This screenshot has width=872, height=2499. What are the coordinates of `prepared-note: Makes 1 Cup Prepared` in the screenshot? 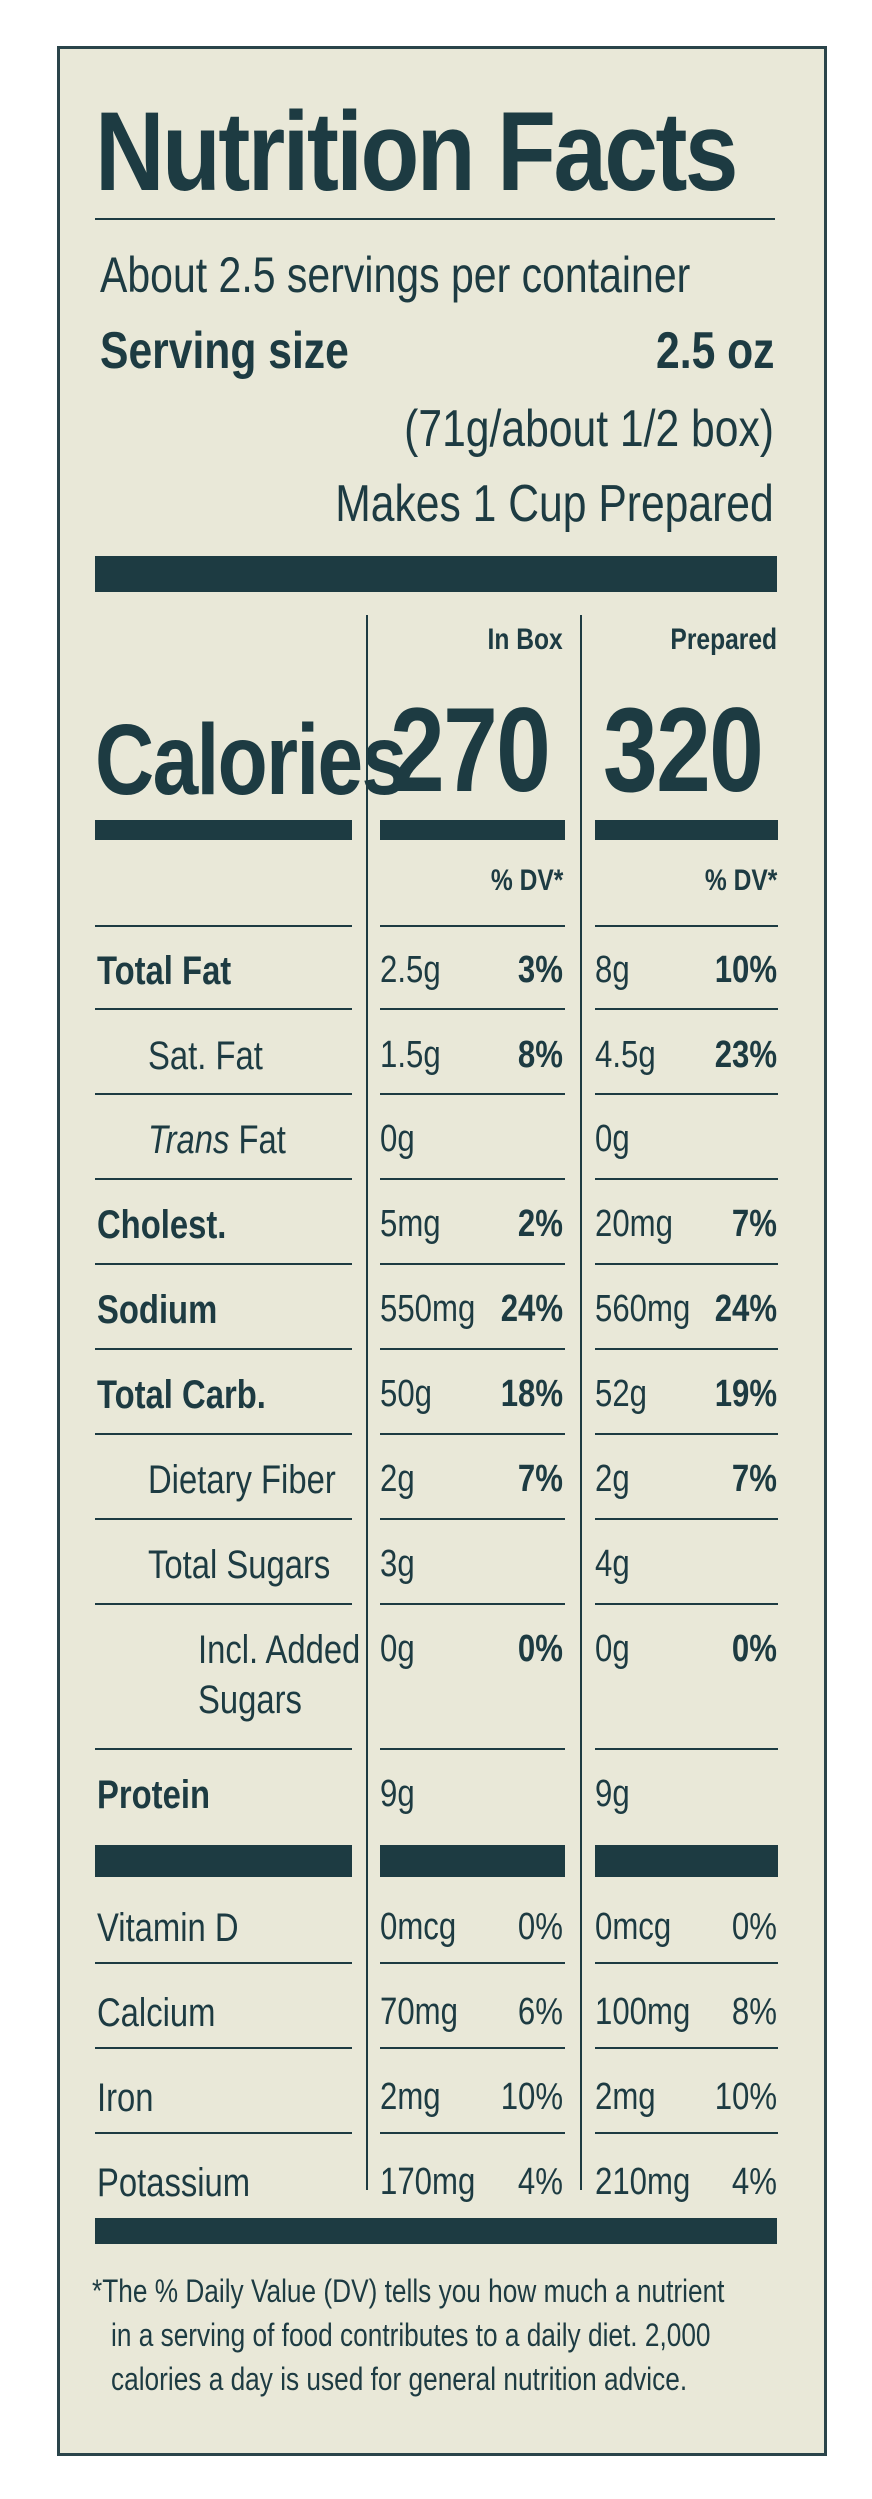 It's located at (554, 504).